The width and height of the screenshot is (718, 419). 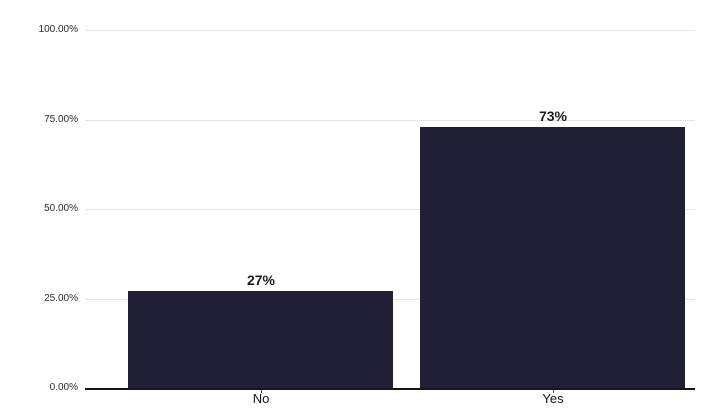 I want to click on y-axis-tick-label: 100.00%, so click(x=58, y=29).